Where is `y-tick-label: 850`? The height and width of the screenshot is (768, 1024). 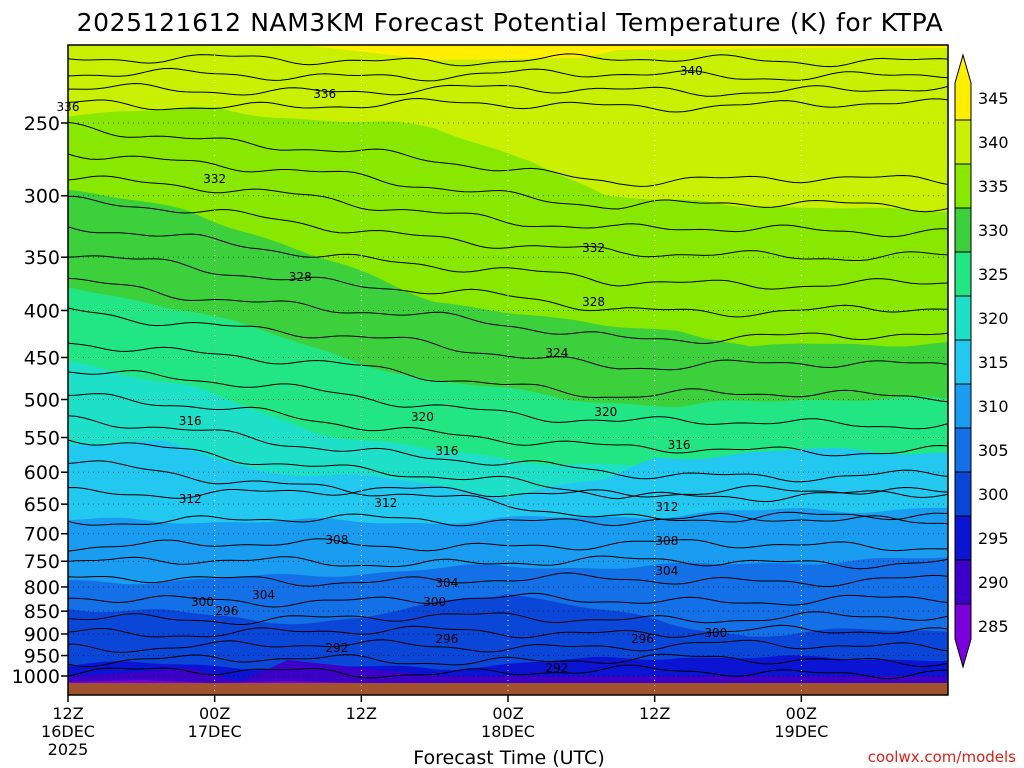 y-tick-label: 850 is located at coordinates (42, 612).